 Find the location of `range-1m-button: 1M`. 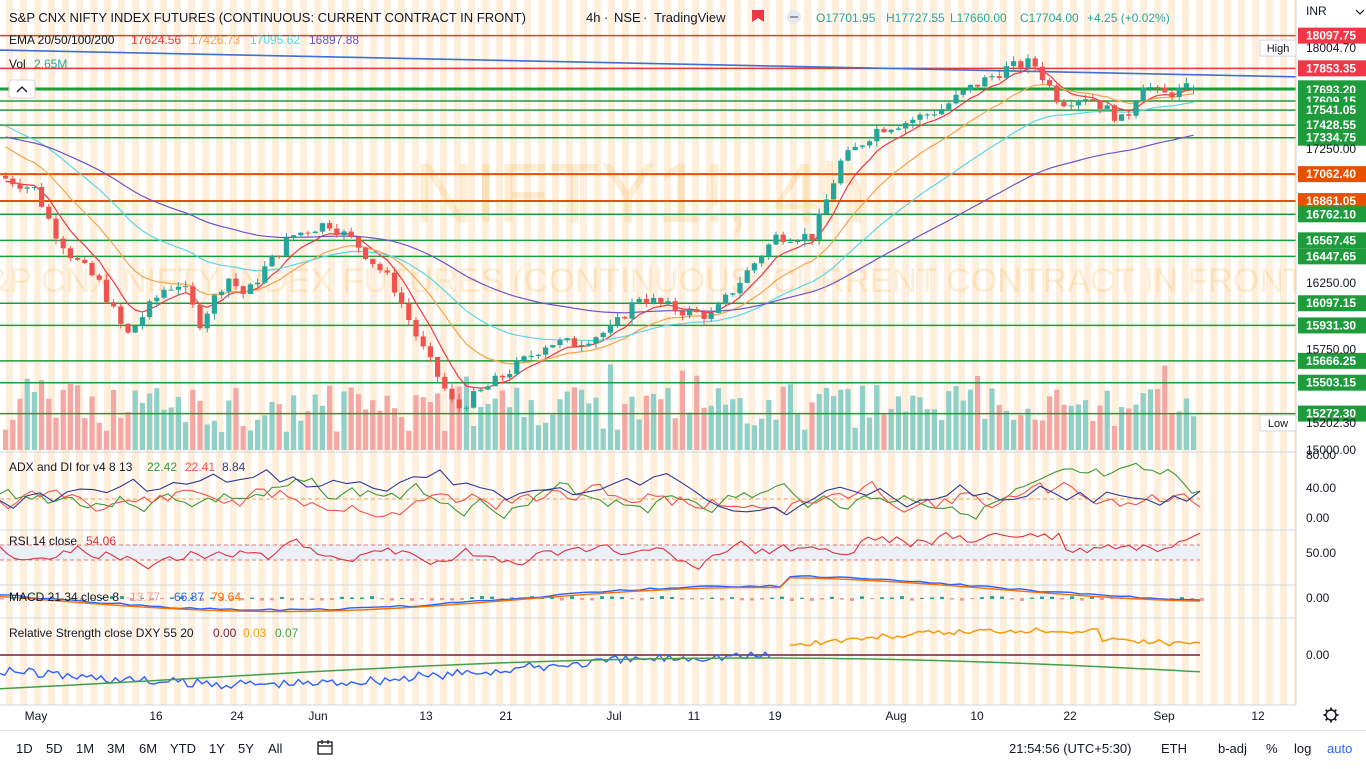

range-1m-button: 1M is located at coordinates (85, 748).